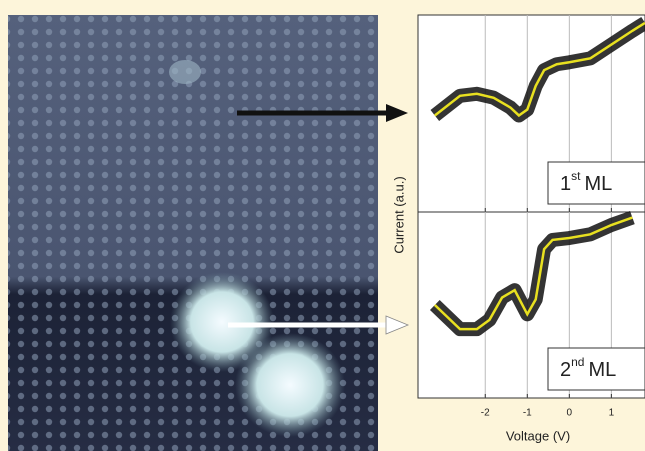 The height and width of the screenshot is (451, 645). What do you see at coordinates (565, 370) in the screenshot?
I see `panel-label-number: 2` at bounding box center [565, 370].